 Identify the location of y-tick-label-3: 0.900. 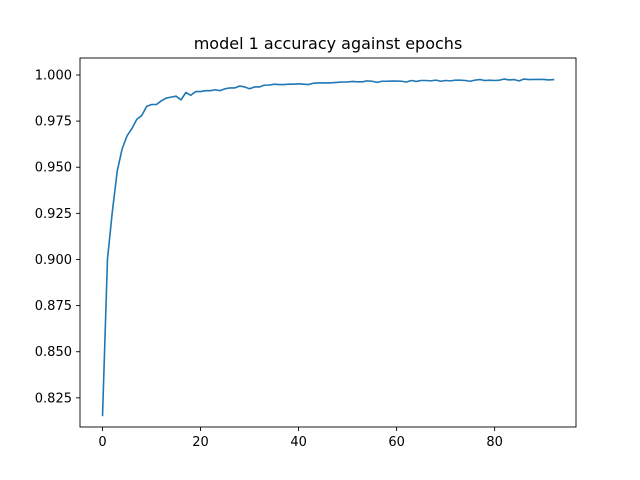
(53, 260).